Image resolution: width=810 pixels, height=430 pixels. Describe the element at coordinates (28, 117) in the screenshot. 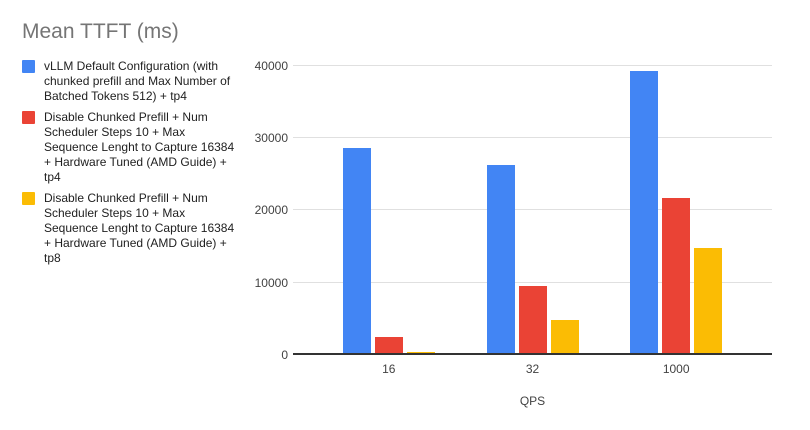

I see `legend-swatch-red-icon` at that location.